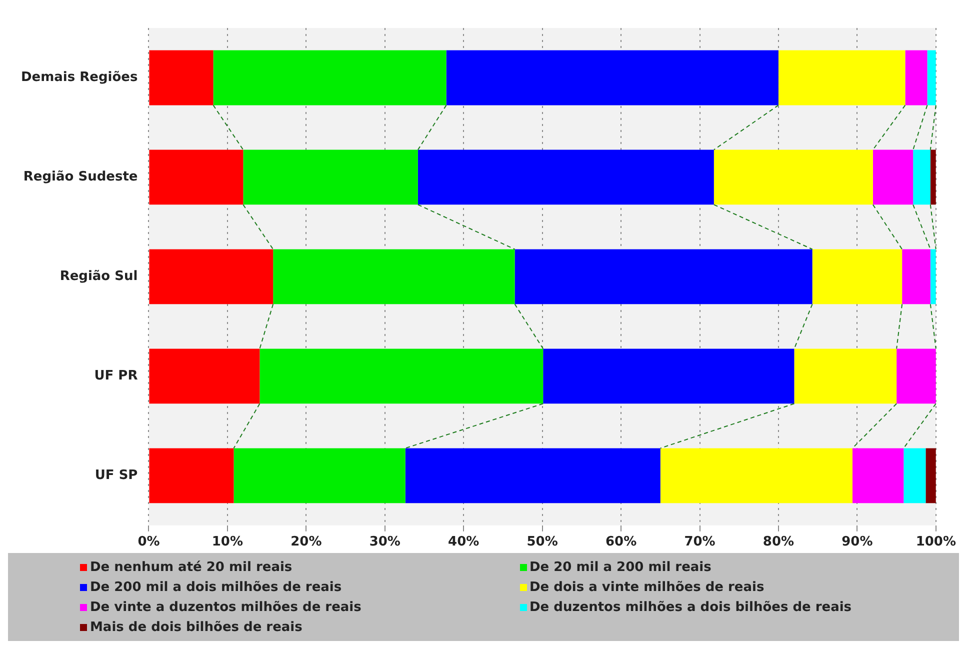 The height and width of the screenshot is (653, 967). Describe the element at coordinates (384, 542) in the screenshot. I see `x-tick-label: 30%` at that location.